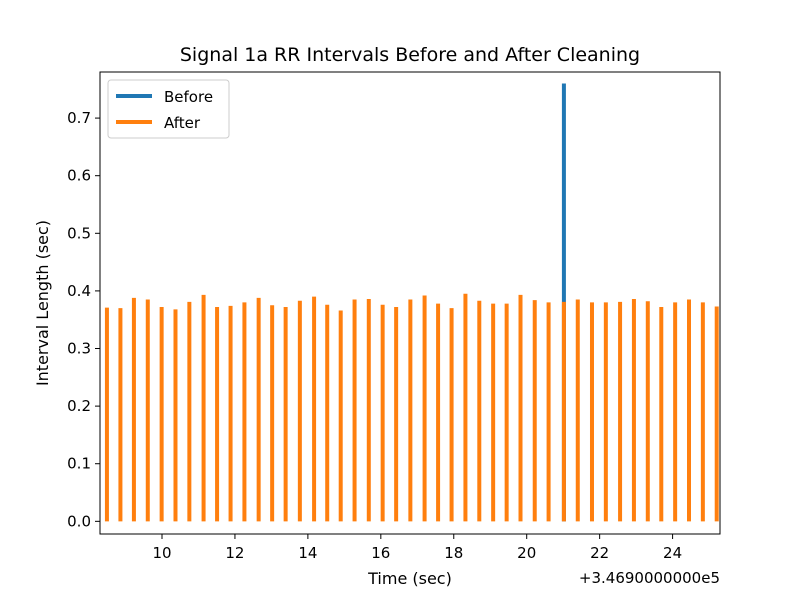 This screenshot has width=800, height=600. Describe the element at coordinates (234, 553) in the screenshot. I see `x-tick-label: 12` at that location.